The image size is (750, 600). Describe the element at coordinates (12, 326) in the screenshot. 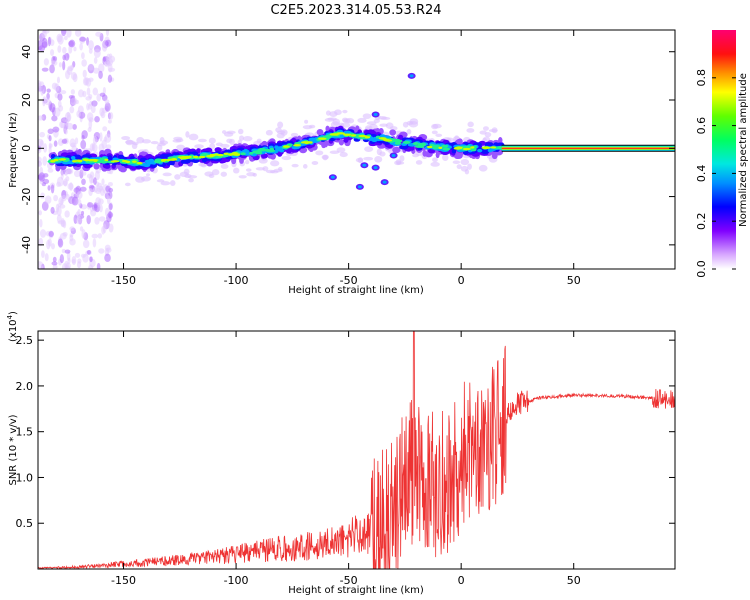

I see `snr-exponent-label: (x104)` at that location.